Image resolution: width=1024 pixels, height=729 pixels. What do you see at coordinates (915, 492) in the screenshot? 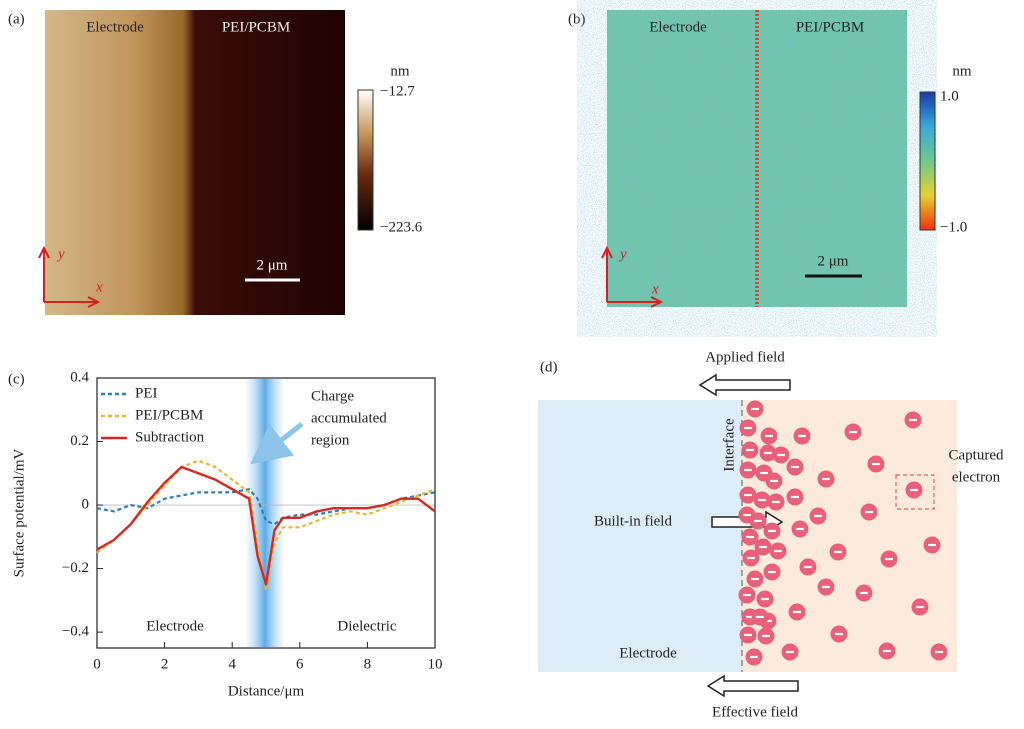
I see `capture-box` at bounding box center [915, 492].